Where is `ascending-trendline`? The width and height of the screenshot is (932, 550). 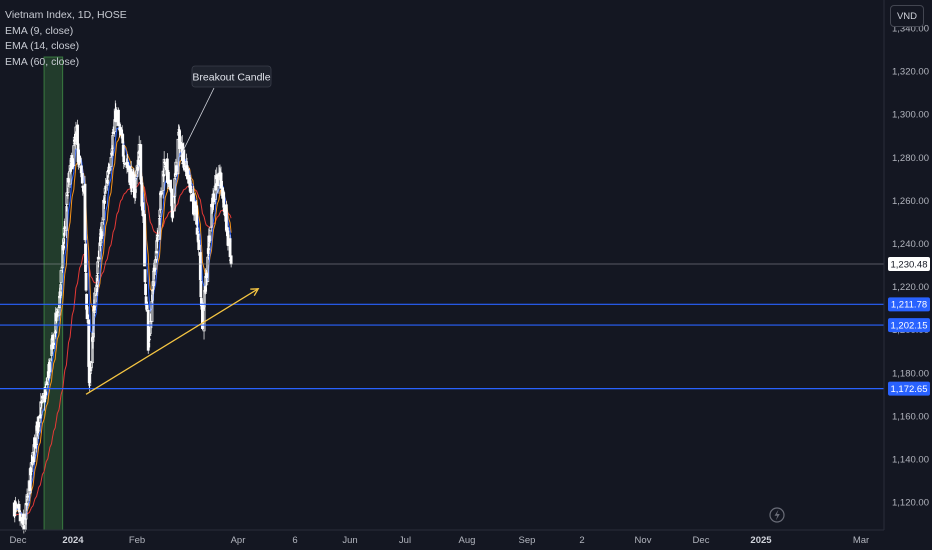
ascending-trendline is located at coordinates (172, 341).